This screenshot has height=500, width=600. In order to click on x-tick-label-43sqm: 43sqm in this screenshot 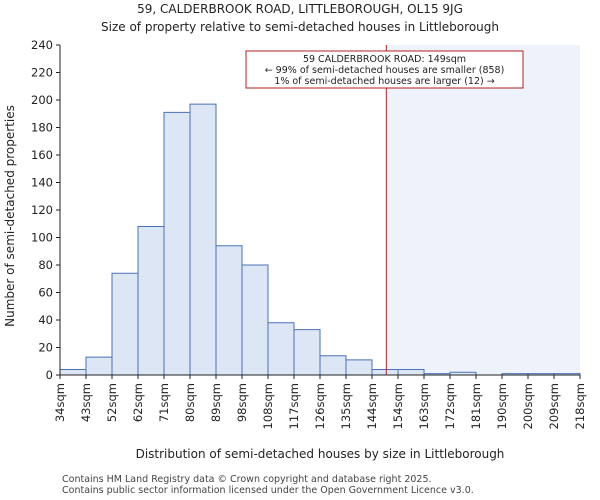, I will do `click(86, 402)`.